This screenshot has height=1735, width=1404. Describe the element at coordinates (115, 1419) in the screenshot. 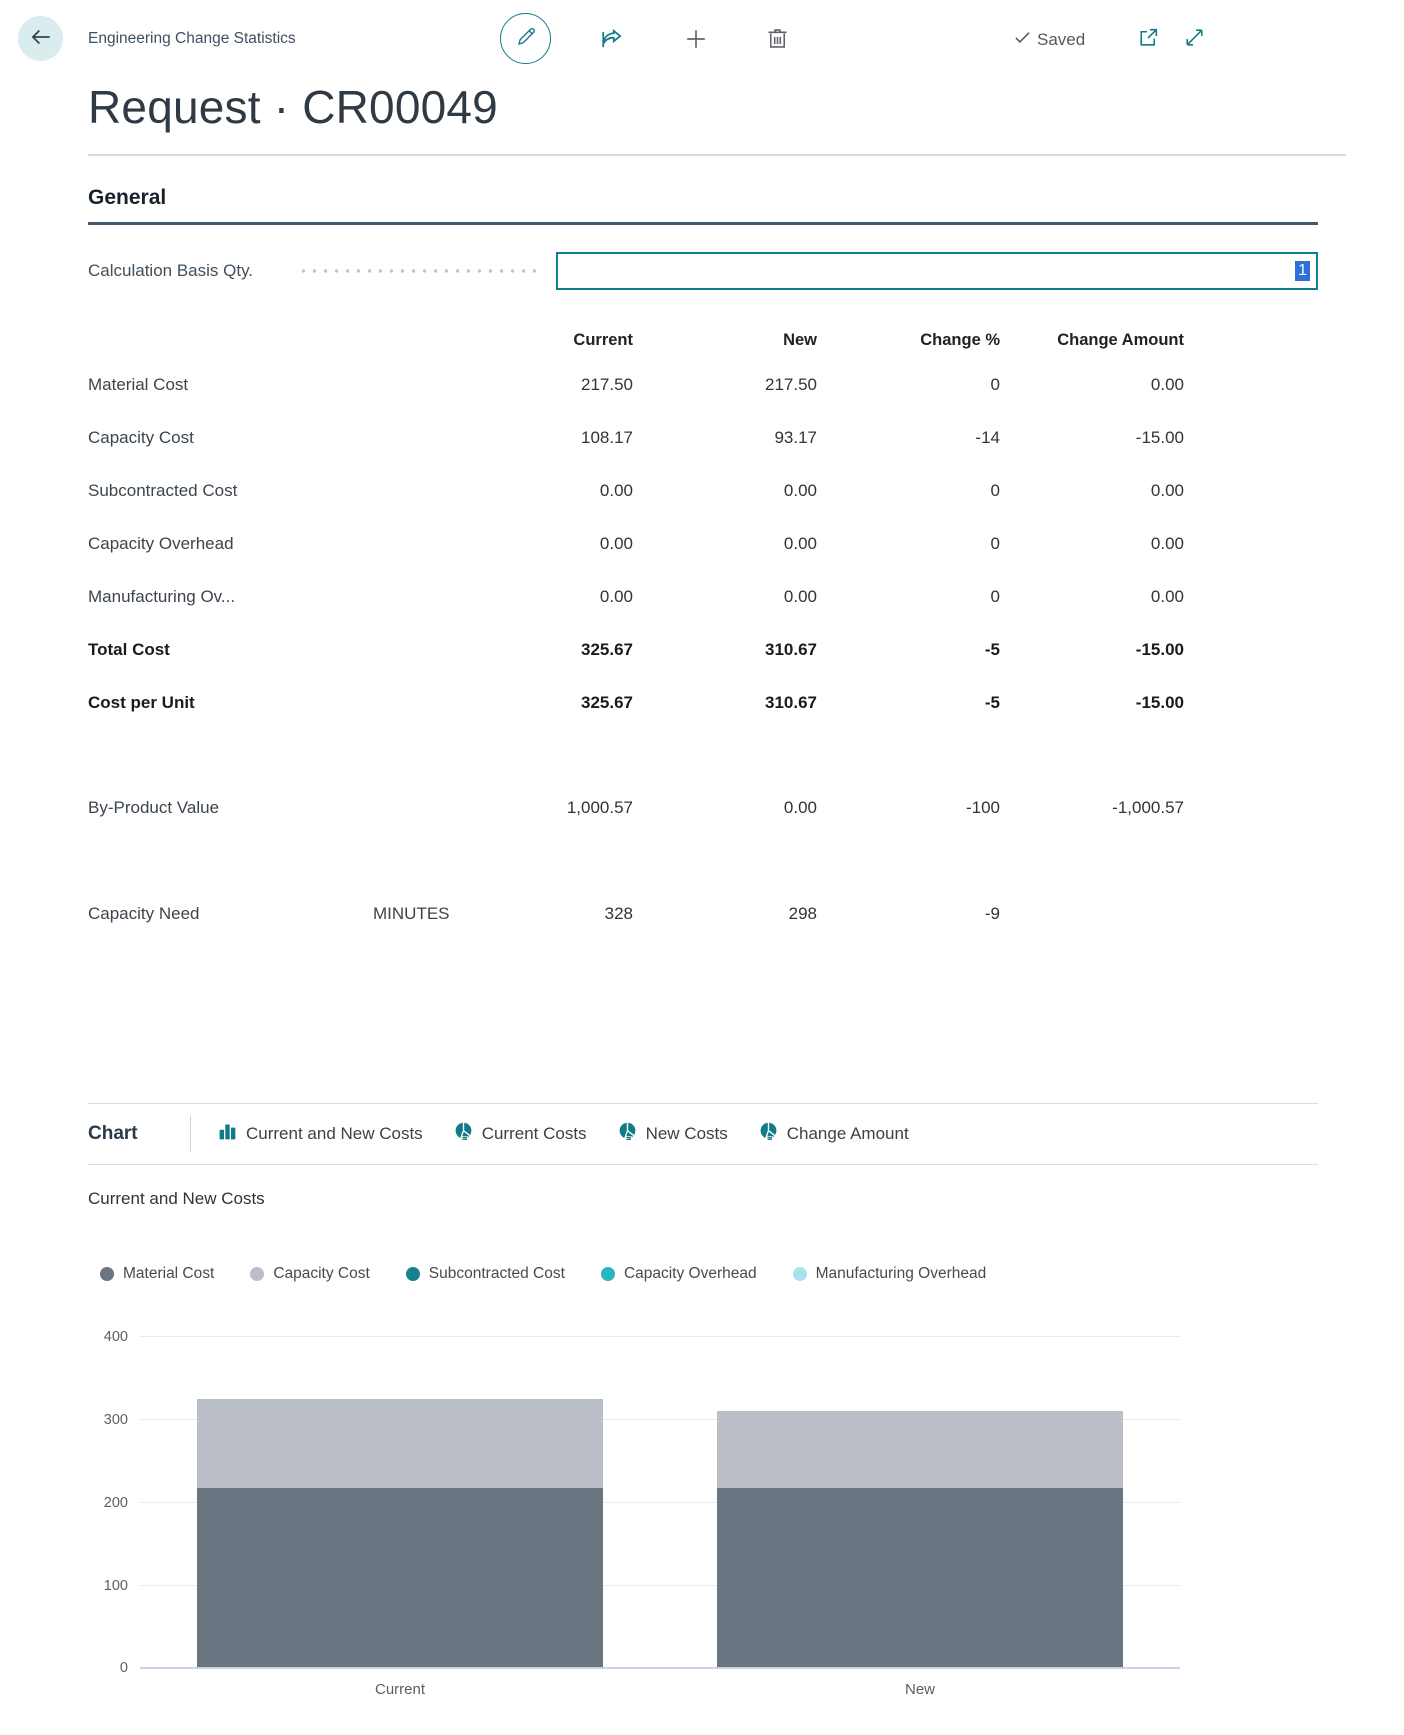

I see `y-tick-label: 300` at that location.